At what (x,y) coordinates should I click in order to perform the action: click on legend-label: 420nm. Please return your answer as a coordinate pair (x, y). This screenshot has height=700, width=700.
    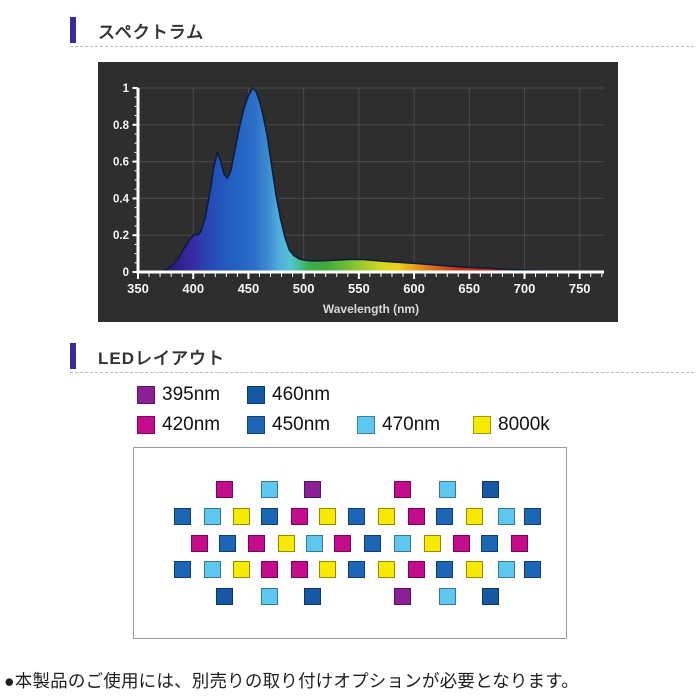
    Looking at the image, I should click on (191, 424).